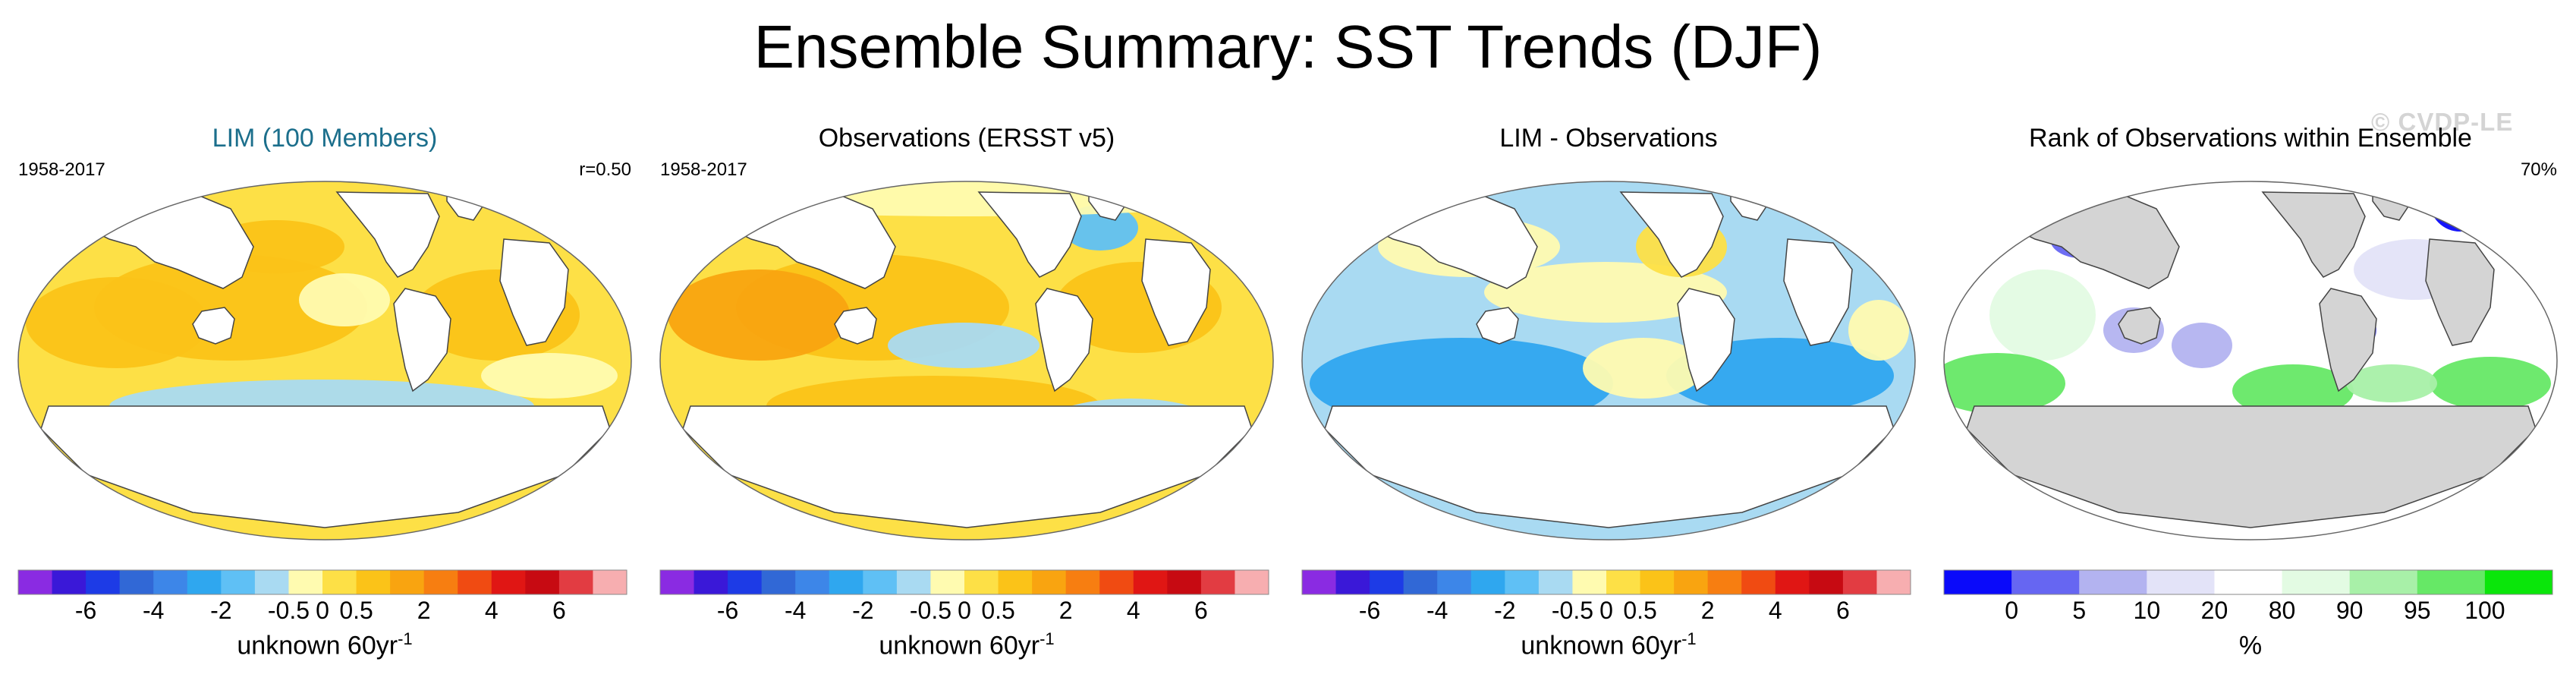 This screenshot has height=687, width=2576. I want to click on map-lim, so click(324, 360).